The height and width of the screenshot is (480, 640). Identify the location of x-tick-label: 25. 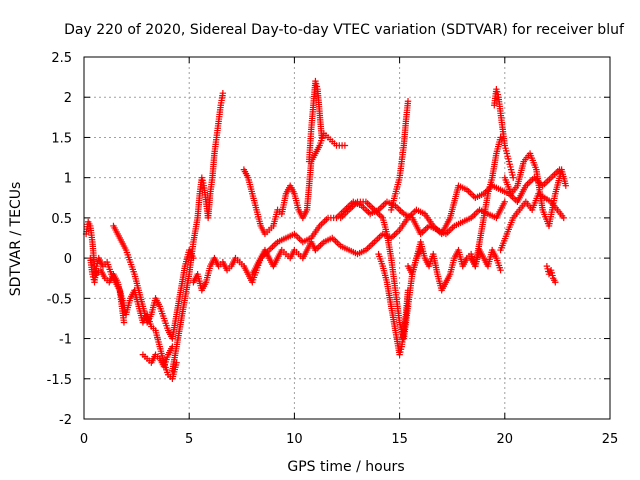
(610, 439).